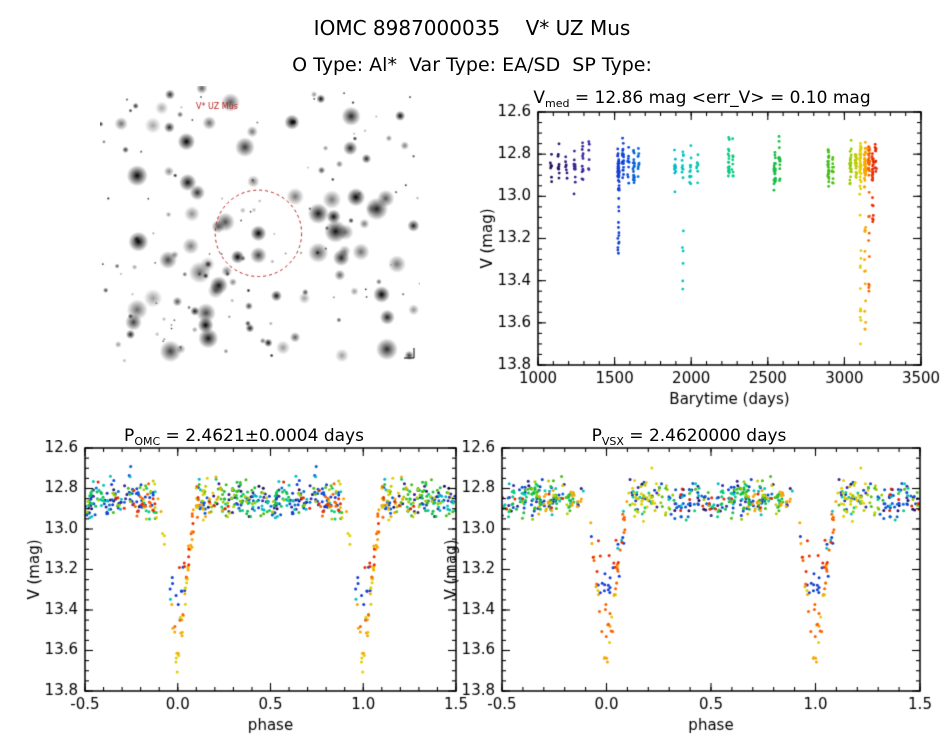 The image size is (944, 747). Describe the element at coordinates (472, 28) in the screenshot. I see `page-title: IOMC 8987000035 V* UZ Mus` at that location.